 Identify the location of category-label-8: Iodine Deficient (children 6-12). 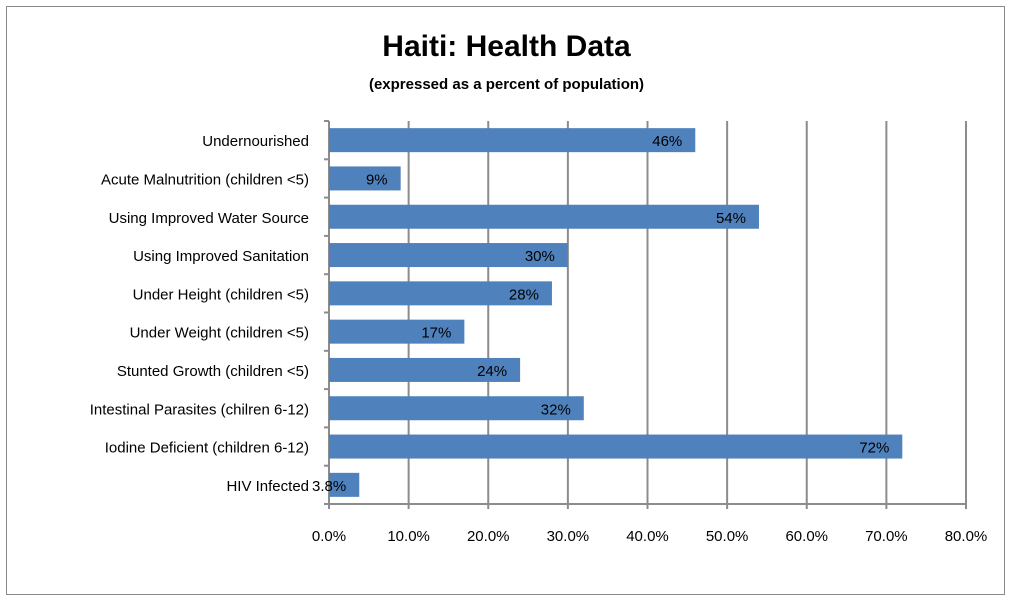
(207, 448).